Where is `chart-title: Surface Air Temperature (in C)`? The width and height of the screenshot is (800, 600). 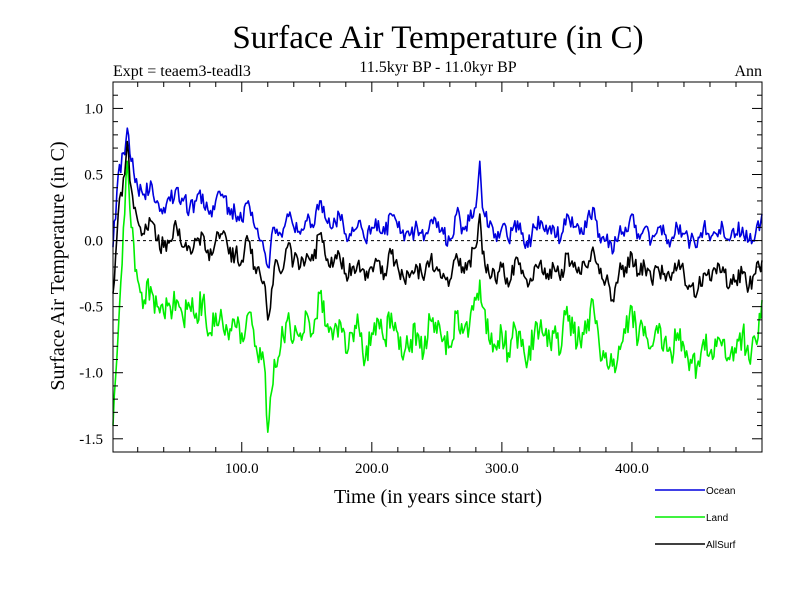 chart-title: Surface Air Temperature (in C) is located at coordinates (437, 38).